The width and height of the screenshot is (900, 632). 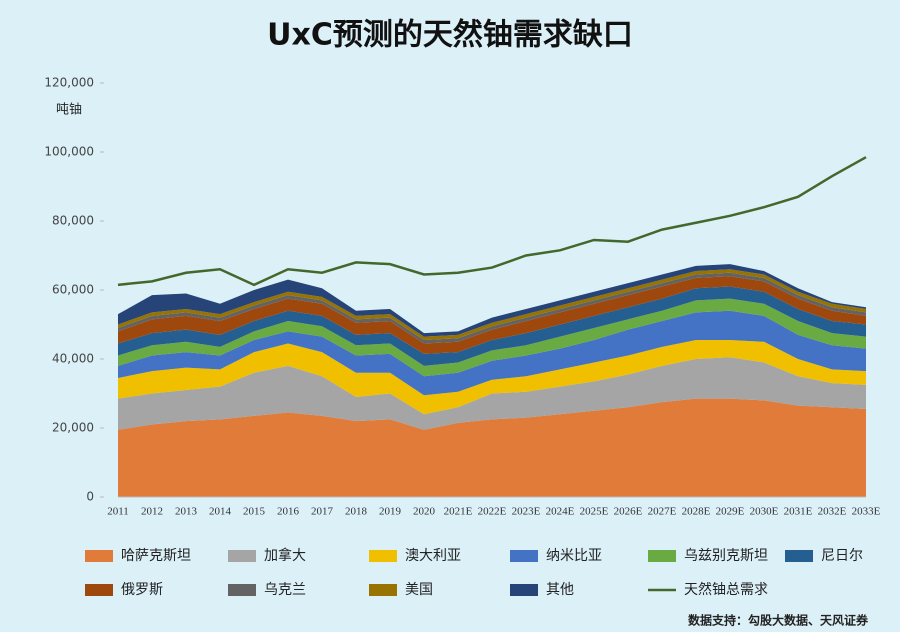 I want to click on y-tick-label: 60,000, so click(x=73, y=290).